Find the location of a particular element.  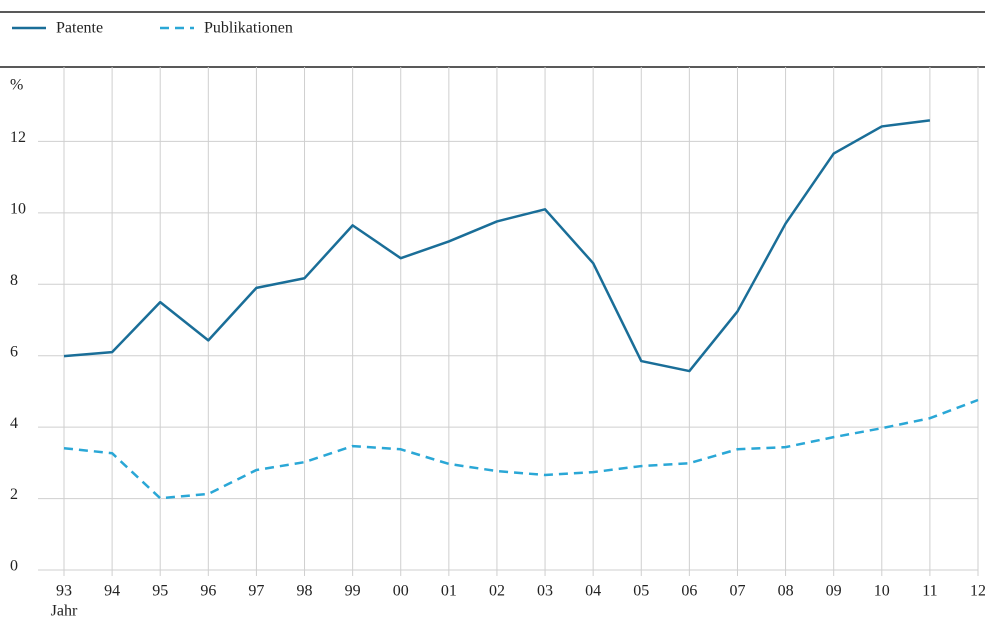

x-tick-label: 04 is located at coordinates (593, 591).